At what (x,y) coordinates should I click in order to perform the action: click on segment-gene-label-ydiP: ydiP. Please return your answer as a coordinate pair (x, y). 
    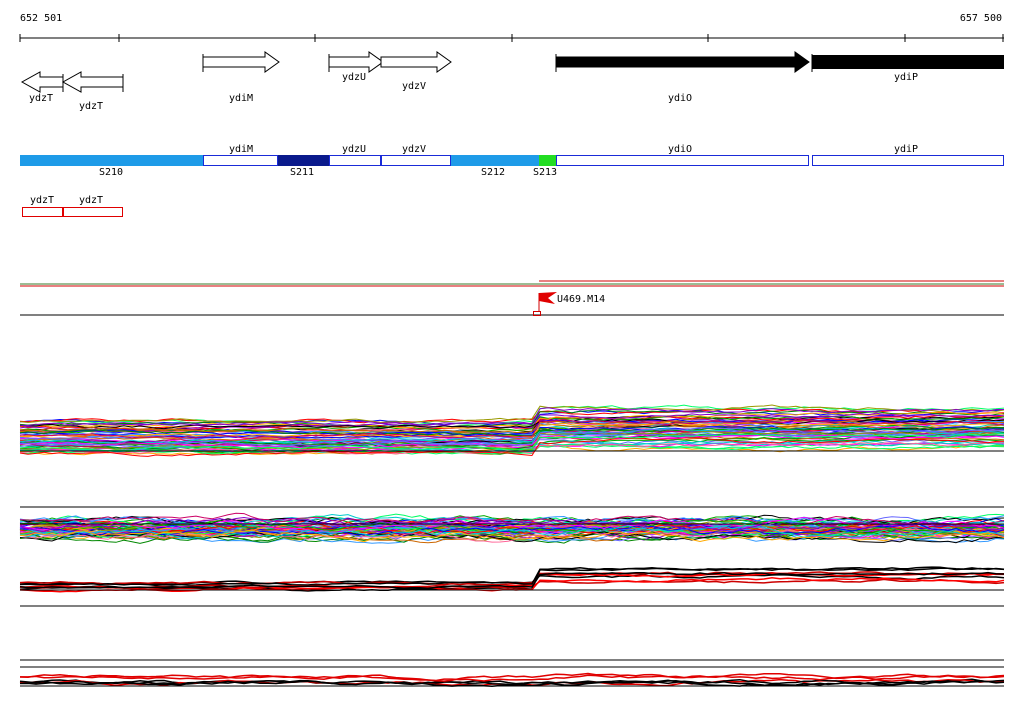
    Looking at the image, I should click on (906, 149).